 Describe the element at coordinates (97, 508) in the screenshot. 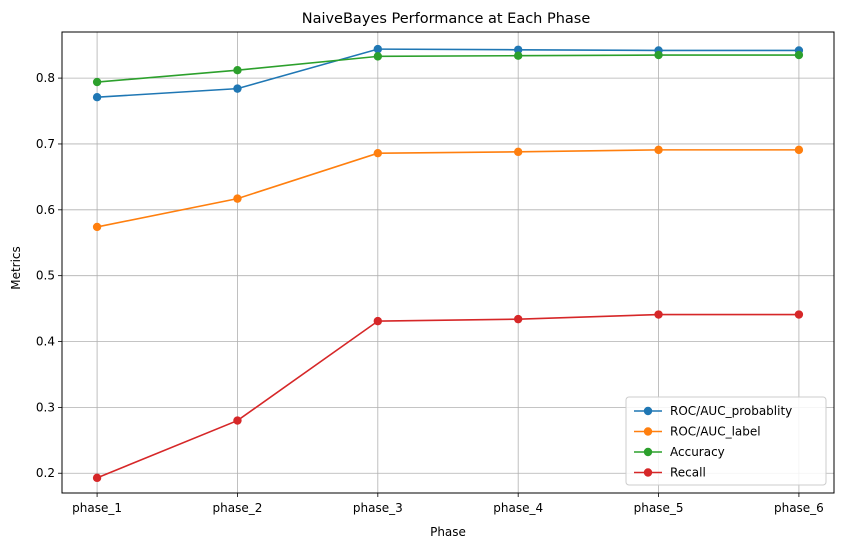

I see `x-tick-label: phase_1` at that location.